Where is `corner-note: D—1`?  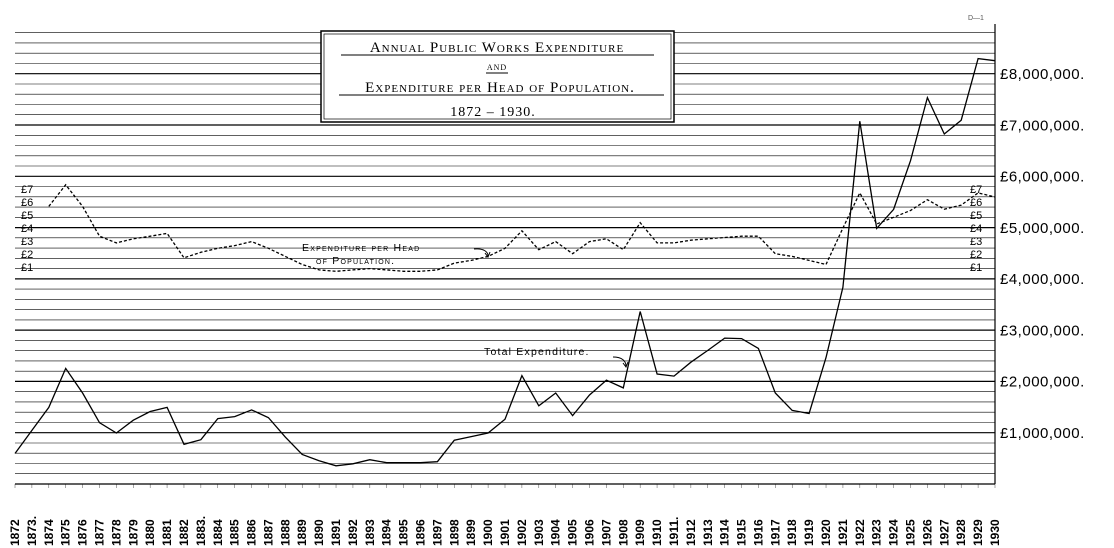
corner-note: D—1 is located at coordinates (976, 18).